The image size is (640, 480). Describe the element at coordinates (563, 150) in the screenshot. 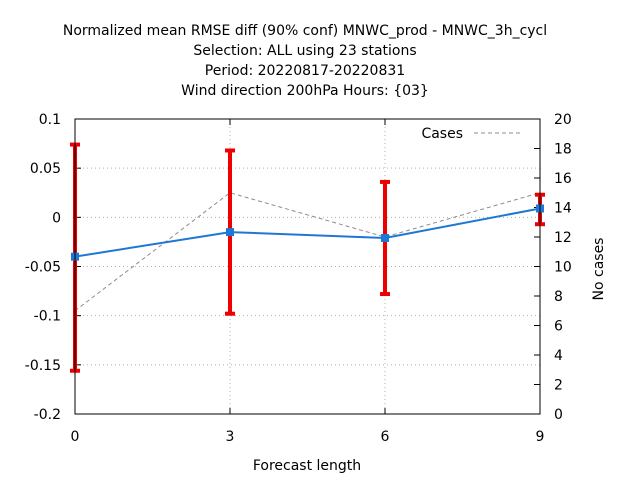

I see `y2-tick-label: 18` at that location.